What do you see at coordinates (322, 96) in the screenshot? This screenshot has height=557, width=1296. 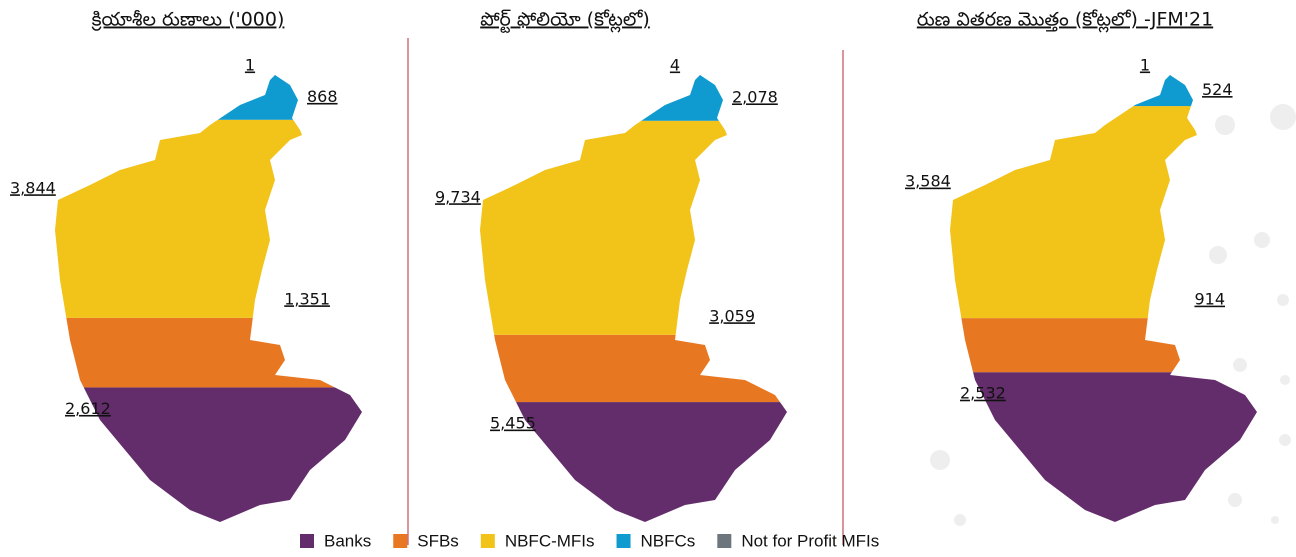 I see `value-label: 868` at bounding box center [322, 96].